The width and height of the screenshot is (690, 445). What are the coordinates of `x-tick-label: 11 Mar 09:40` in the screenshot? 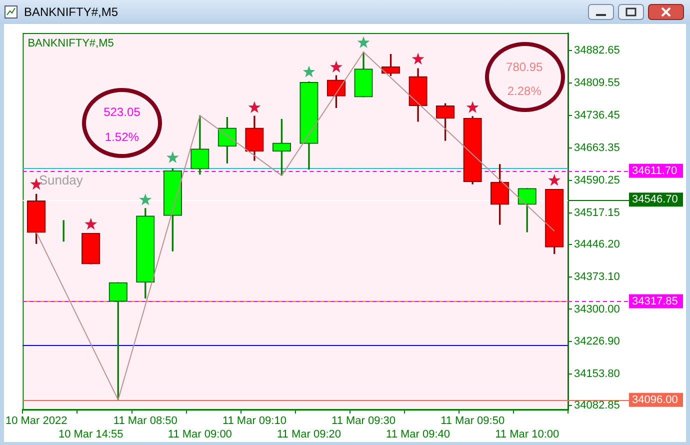 It's located at (418, 434).